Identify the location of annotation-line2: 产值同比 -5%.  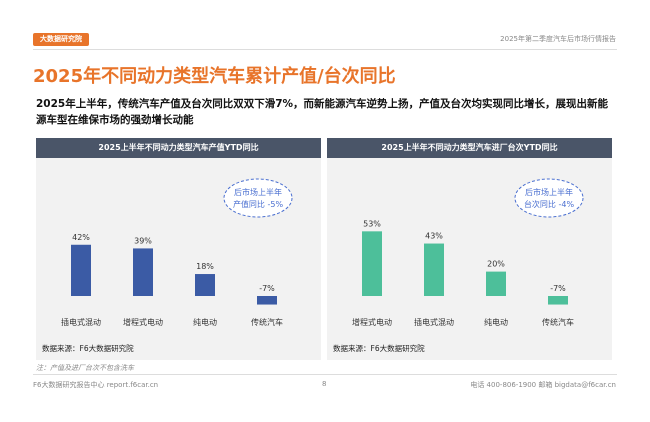
(258, 204).